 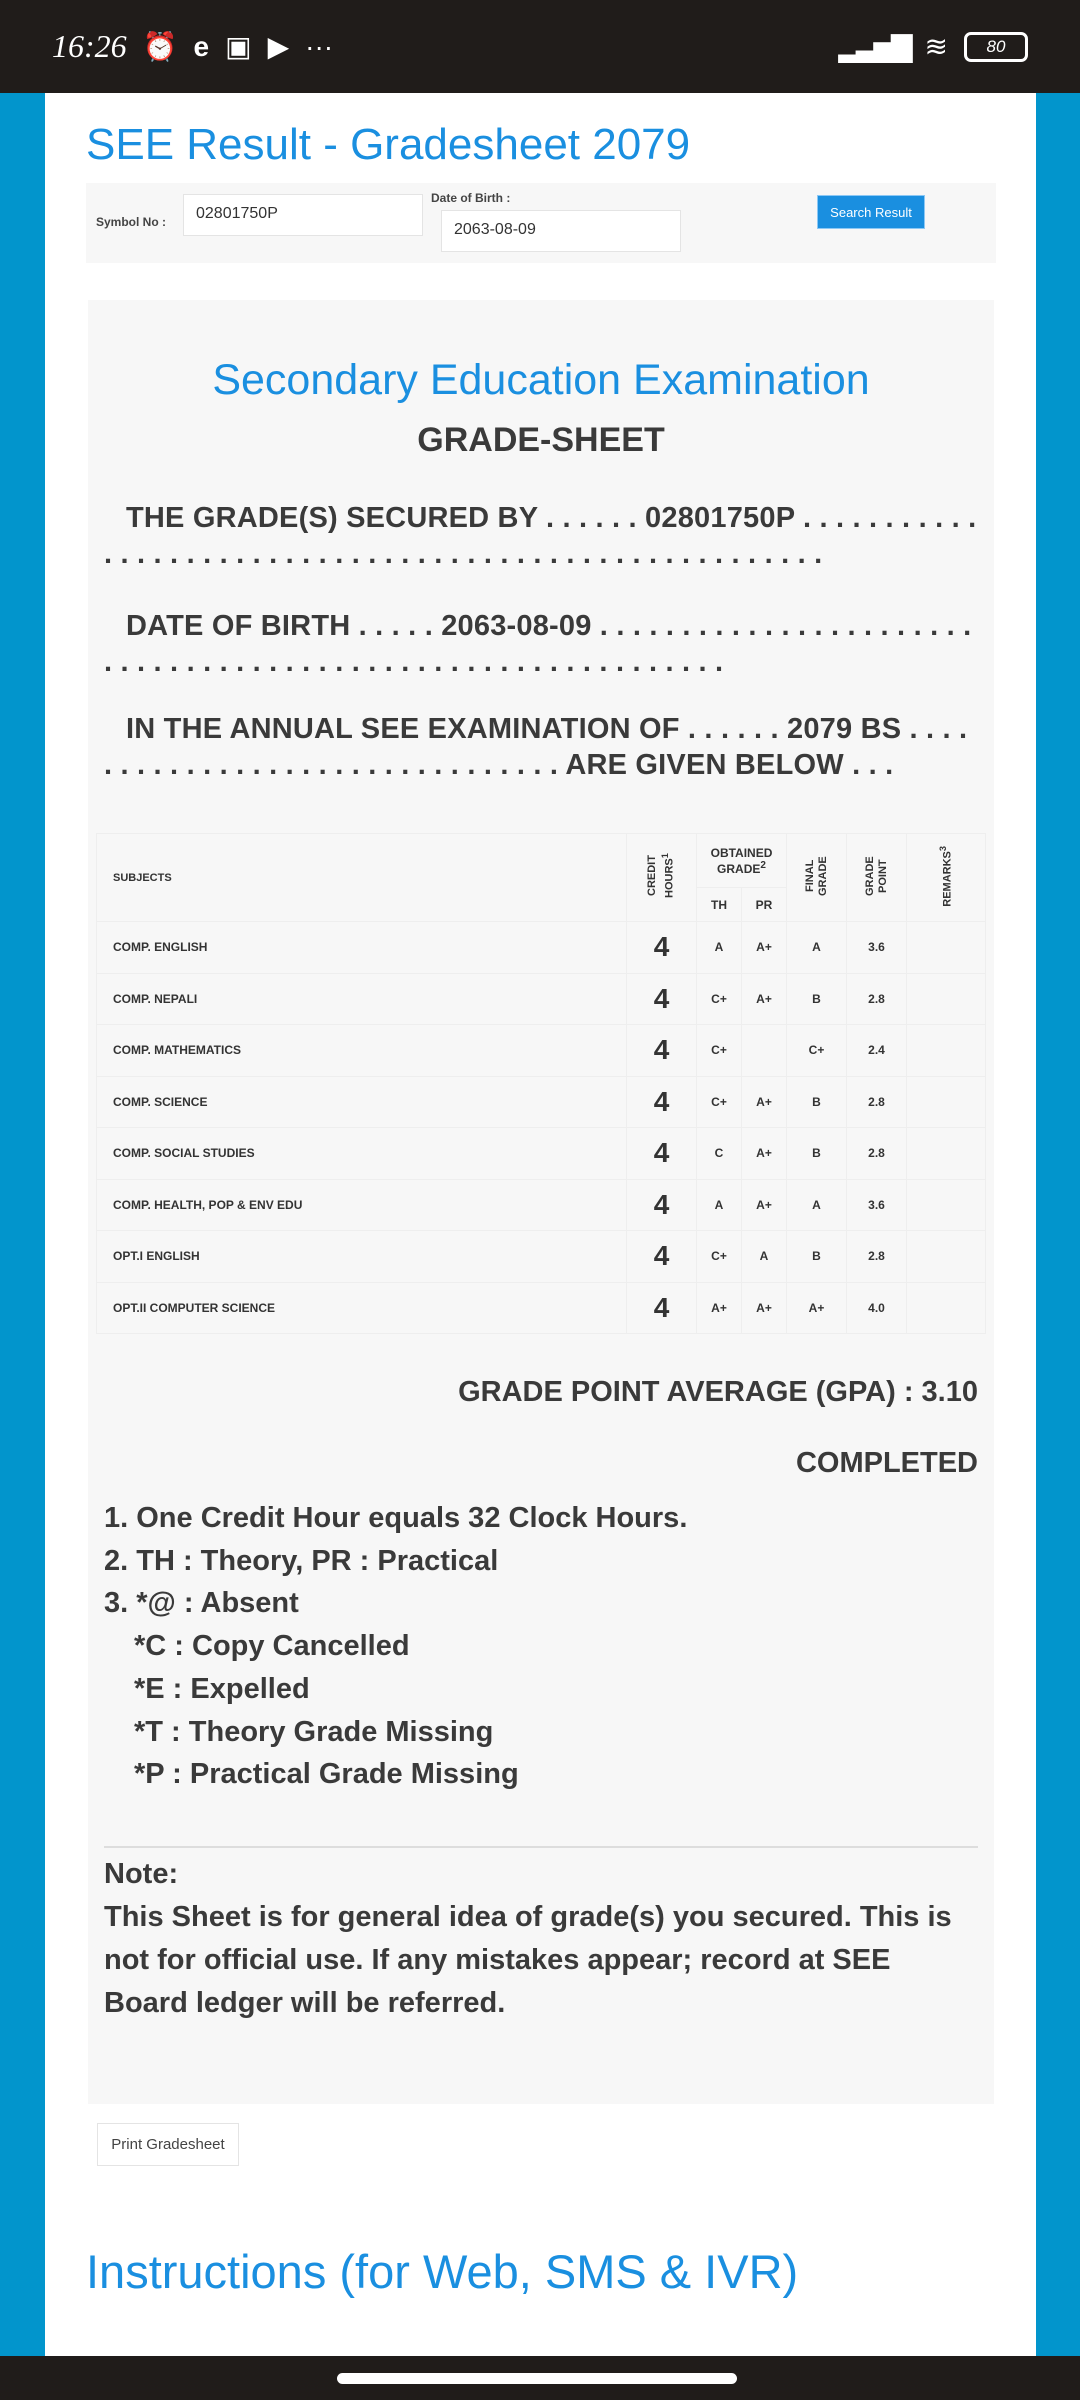 I want to click on app-icon: ▣, so click(x=238, y=46).